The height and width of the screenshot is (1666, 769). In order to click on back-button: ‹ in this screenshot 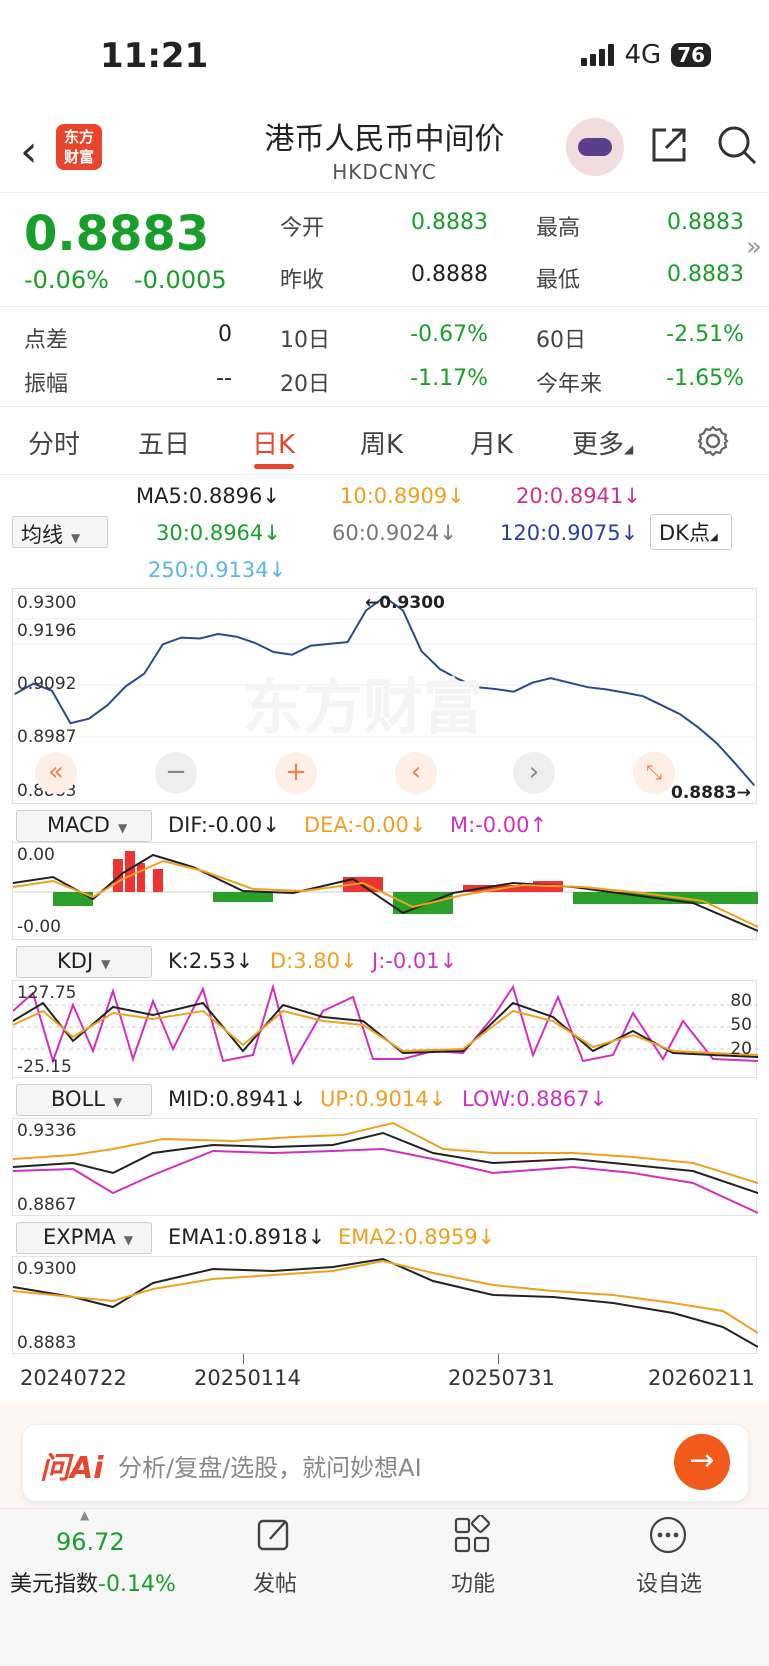, I will do `click(29, 151)`.